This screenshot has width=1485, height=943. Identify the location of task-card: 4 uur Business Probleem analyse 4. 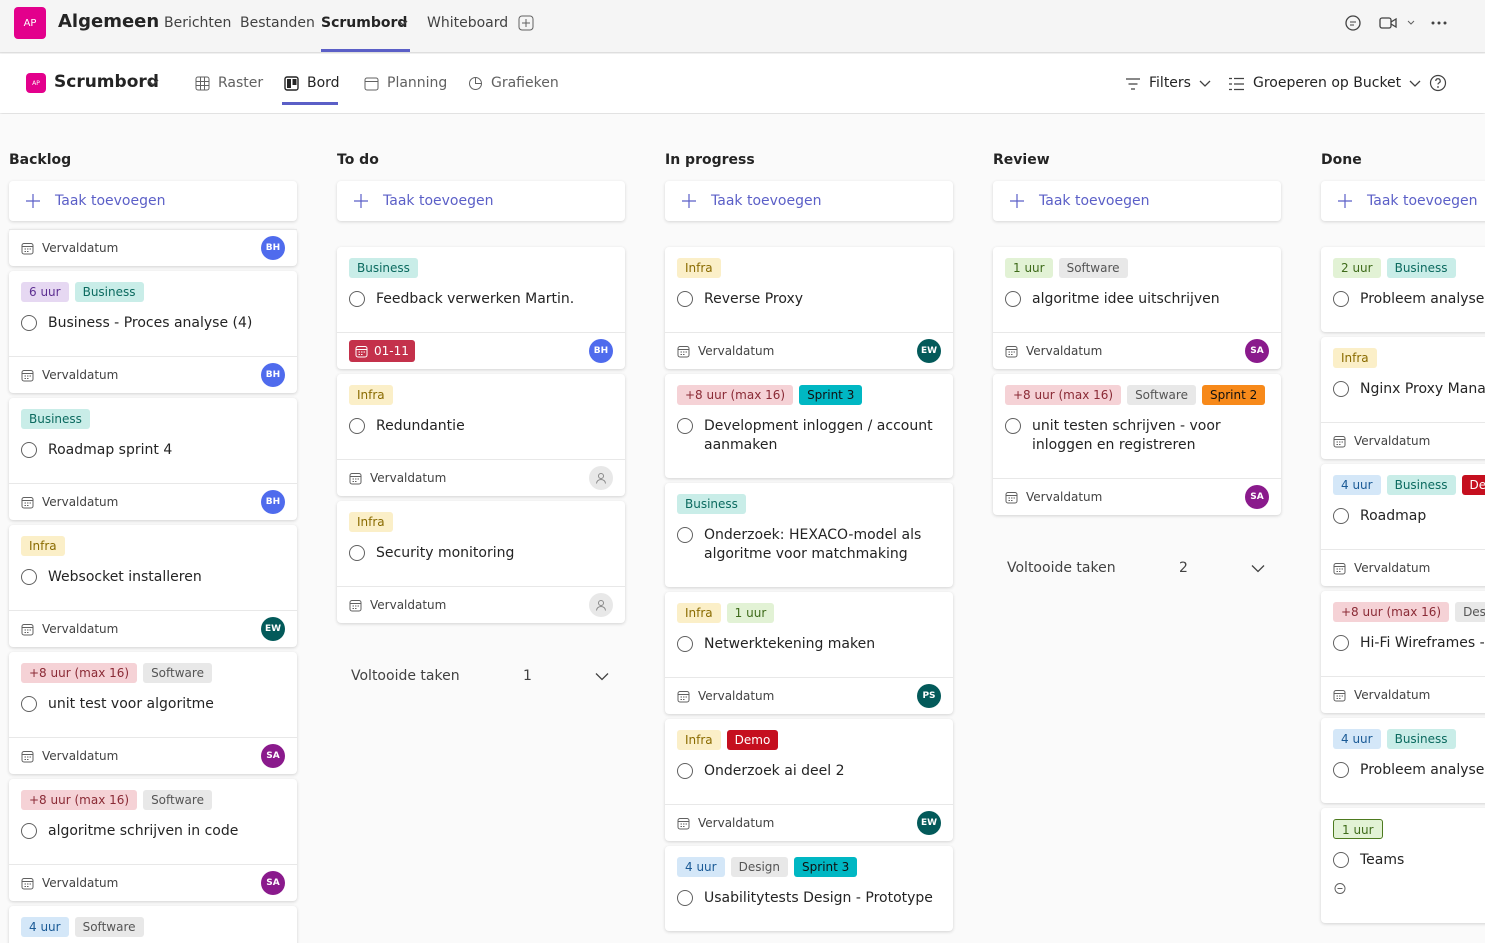
(1403, 760).